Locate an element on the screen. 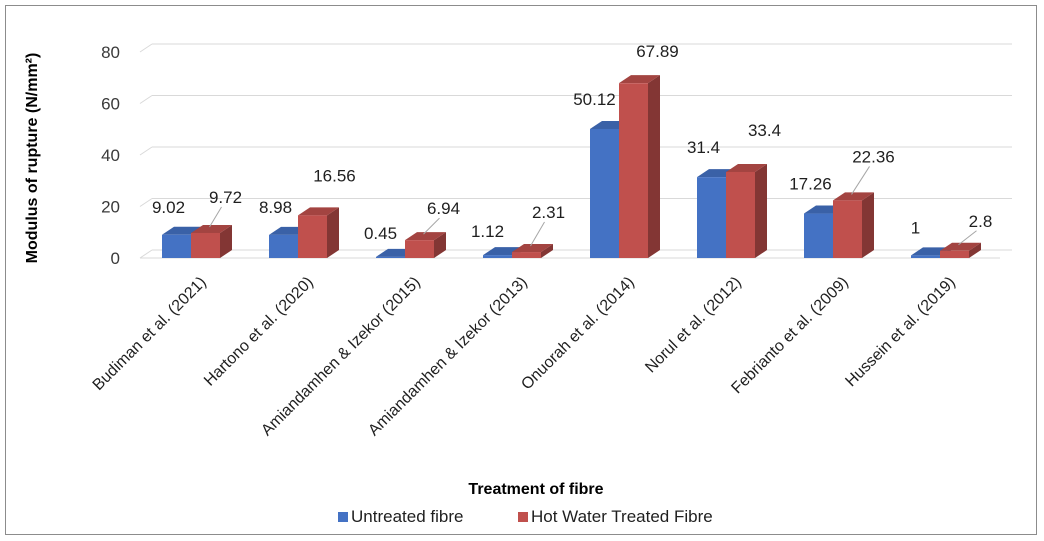  x-category-label: Onuorah et al. (2014) is located at coordinates (578, 334).